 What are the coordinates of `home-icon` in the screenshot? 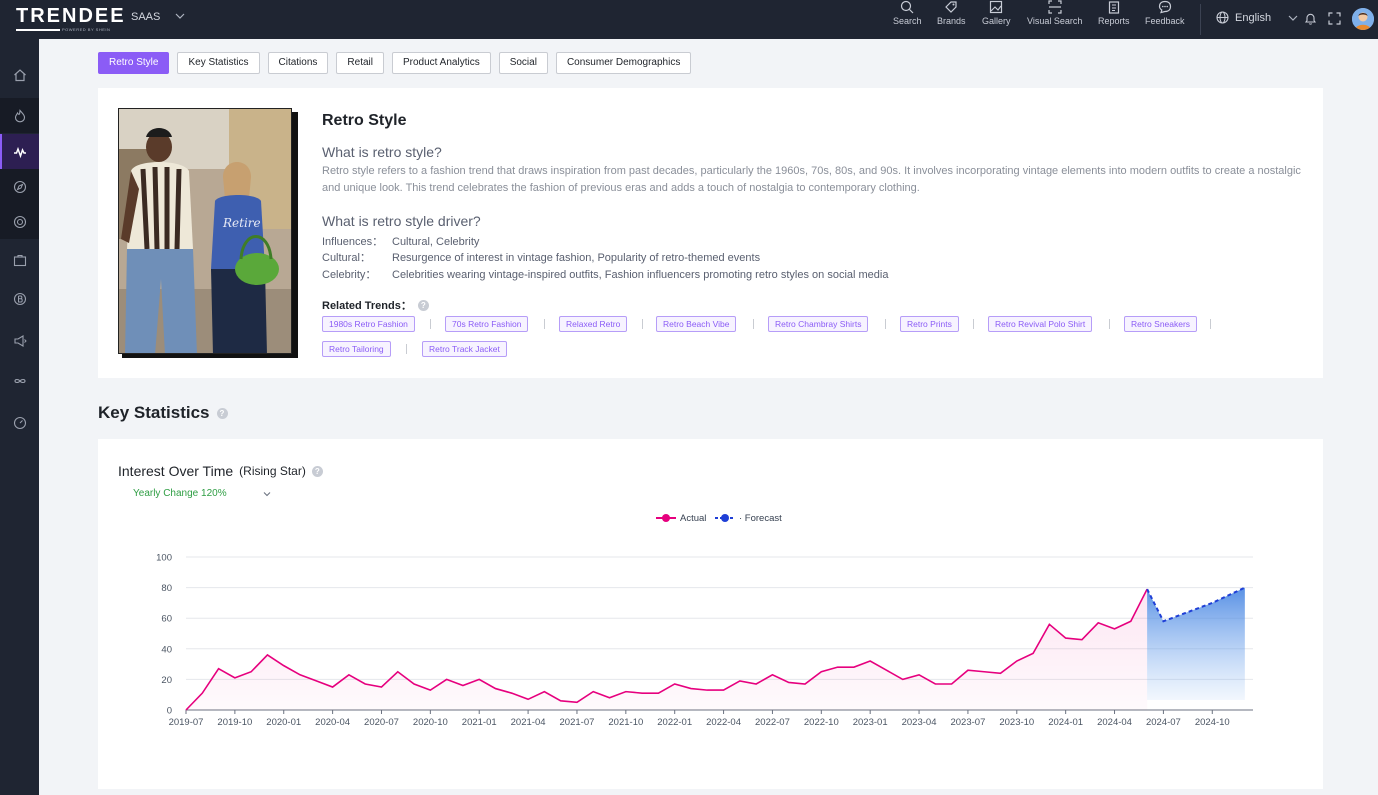 It's located at (19, 74).